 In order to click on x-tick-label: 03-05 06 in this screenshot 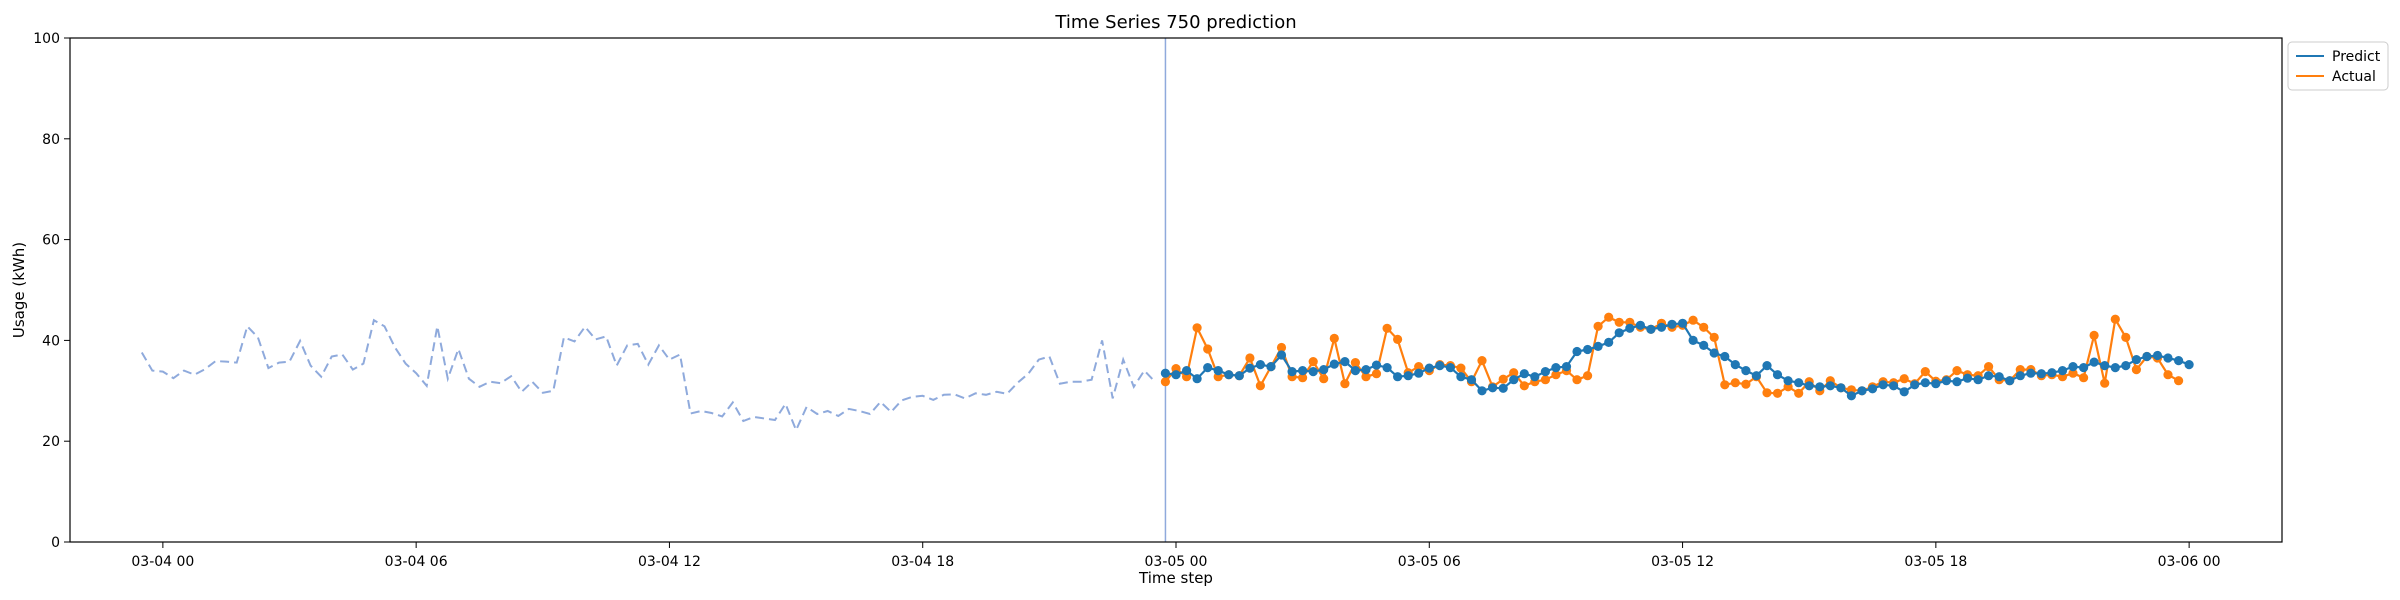, I will do `click(1429, 562)`.